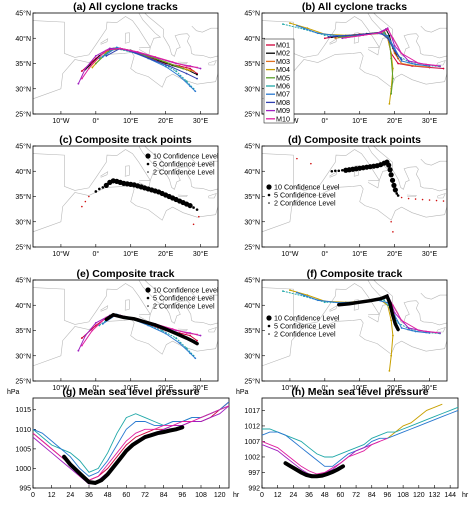  I want to click on series-line-m05, so click(139, 58).